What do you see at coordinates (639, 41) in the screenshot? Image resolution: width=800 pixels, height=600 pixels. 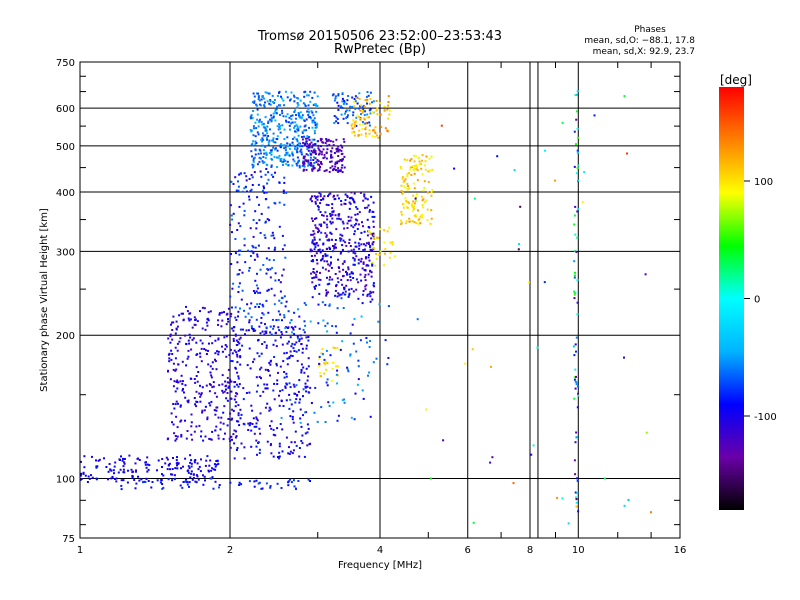 I see `legend-line-o: mean, sd,O: −88.1, 17.8` at bounding box center [639, 41].